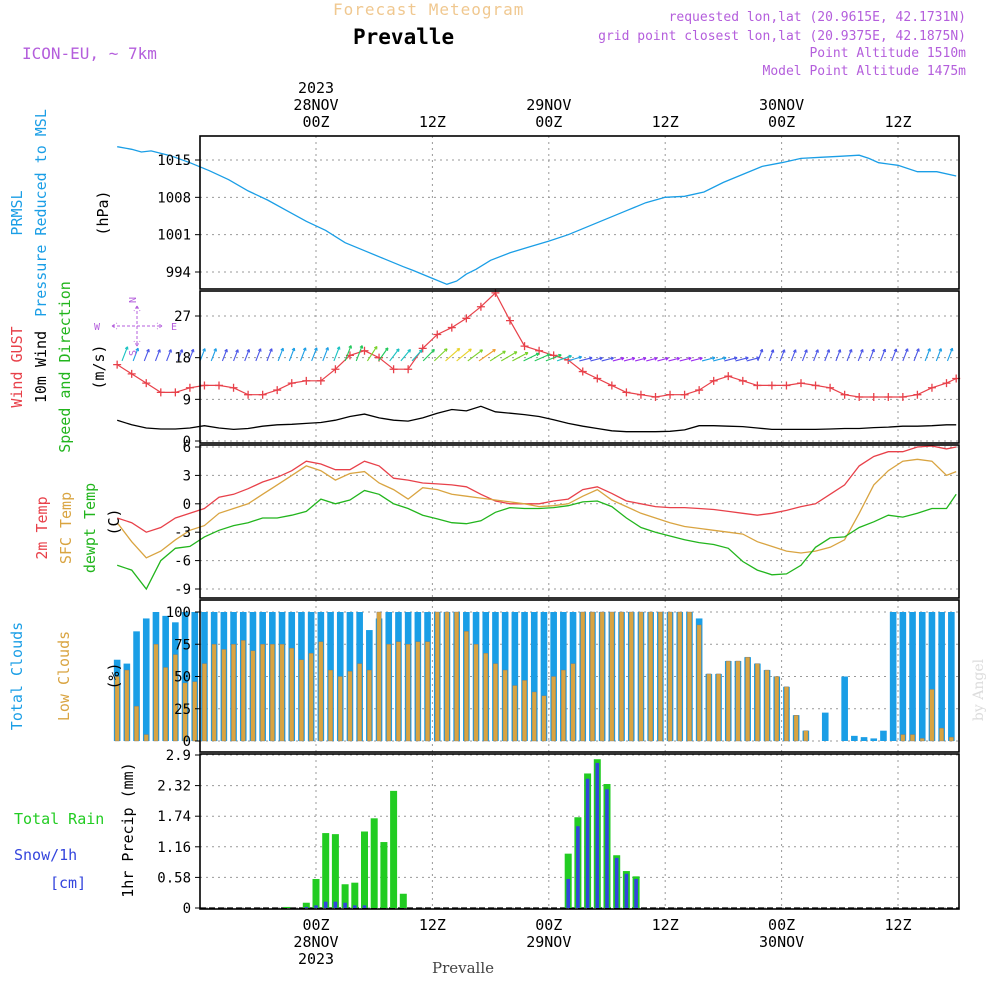  Describe the element at coordinates (404, 37) in the screenshot. I see `location-title: Prevalle` at that location.